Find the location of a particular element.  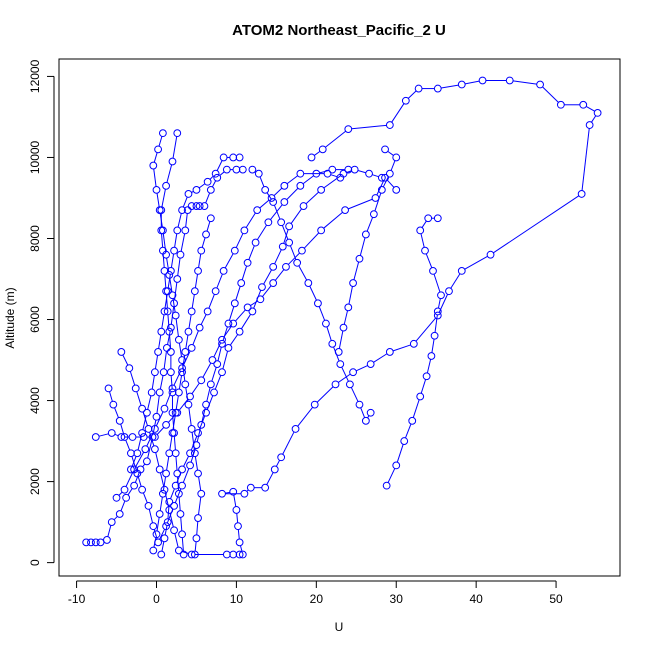

x-axis-label: U is located at coordinates (339, 627).